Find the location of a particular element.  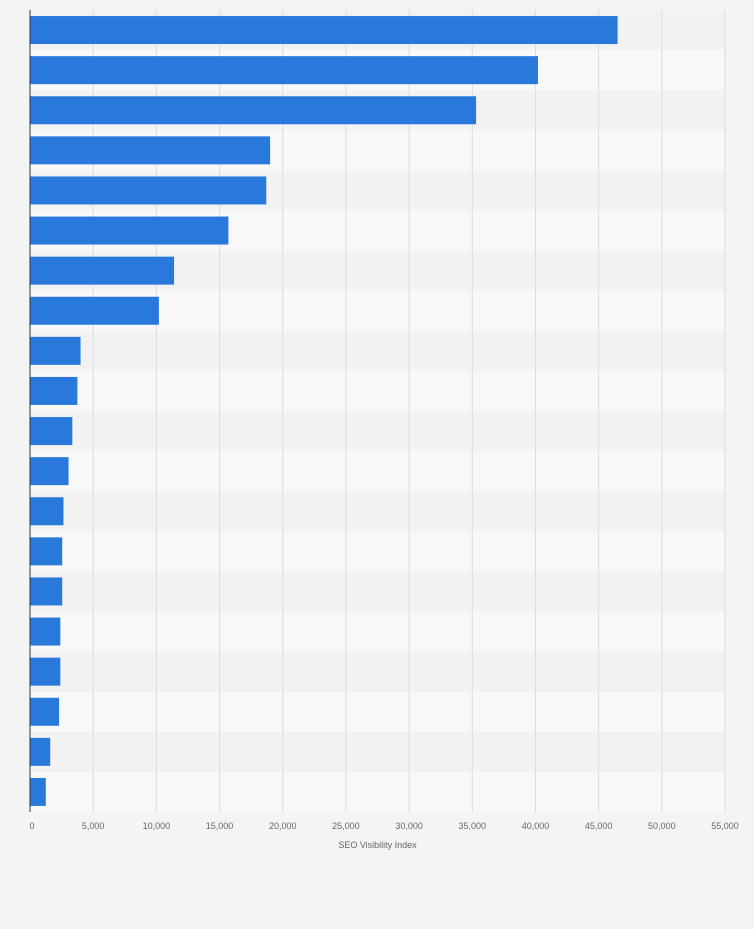

x-tick-label: 25,000 is located at coordinates (346, 826).